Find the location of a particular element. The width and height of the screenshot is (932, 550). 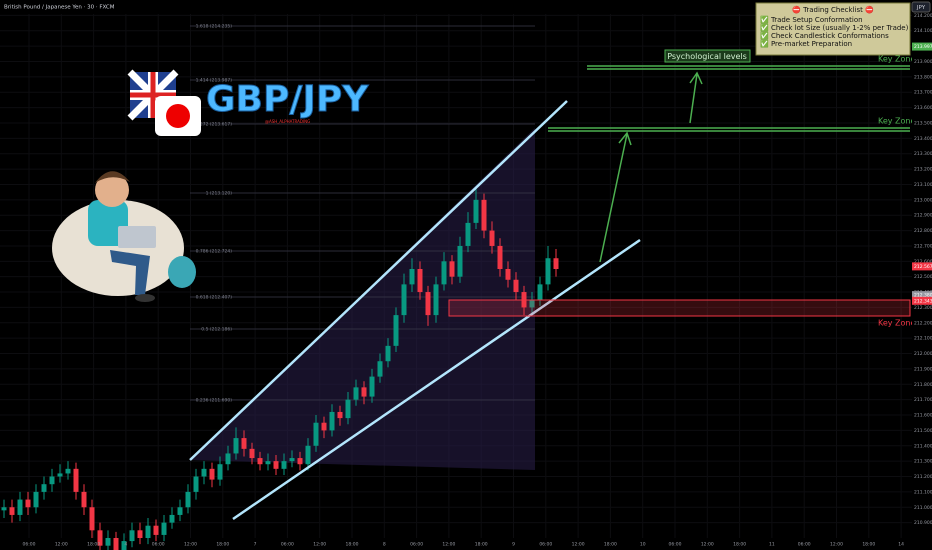

price-tag-label: 212.380 is located at coordinates (923, 296).